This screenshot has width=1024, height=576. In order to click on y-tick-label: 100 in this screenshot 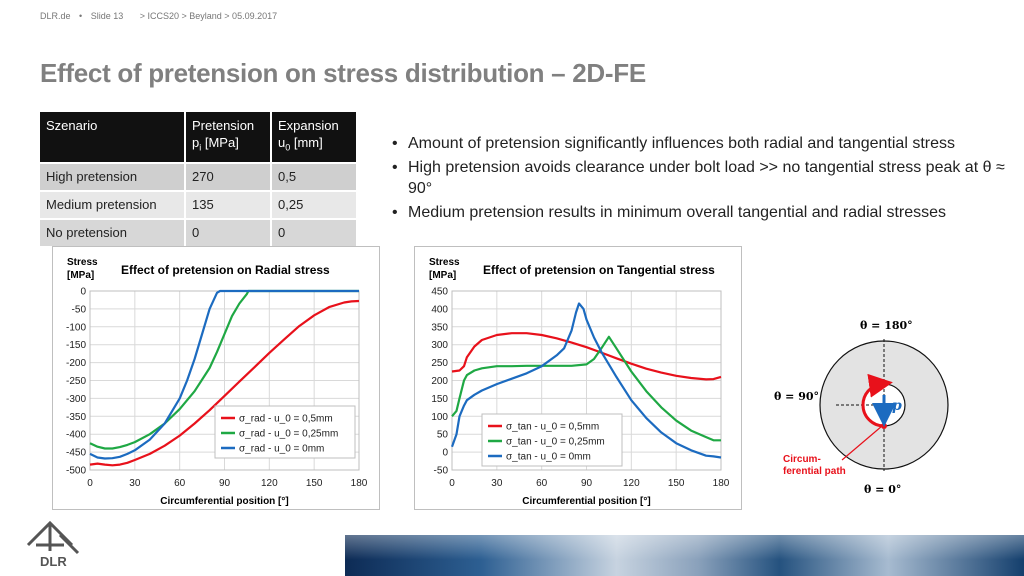, I will do `click(439, 417)`.